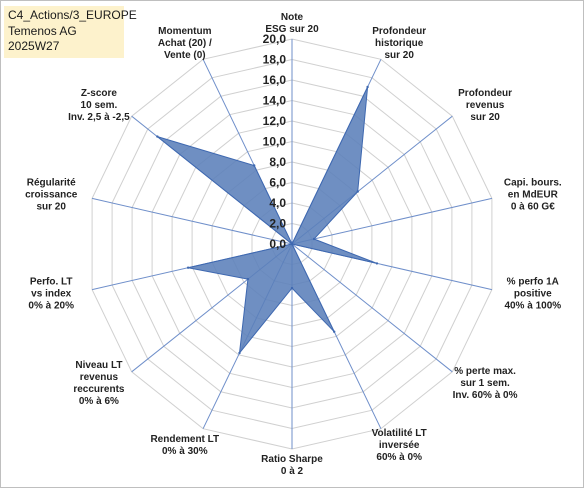  I want to click on axis-label-line: vs index, so click(51, 294).